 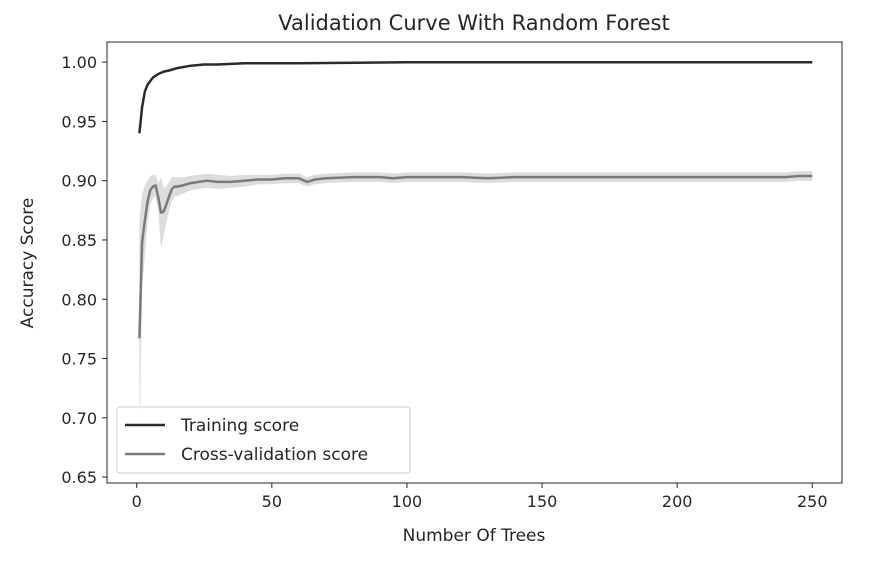 I want to click on legend-label-cross-validation: Cross-validation score, so click(x=274, y=455).